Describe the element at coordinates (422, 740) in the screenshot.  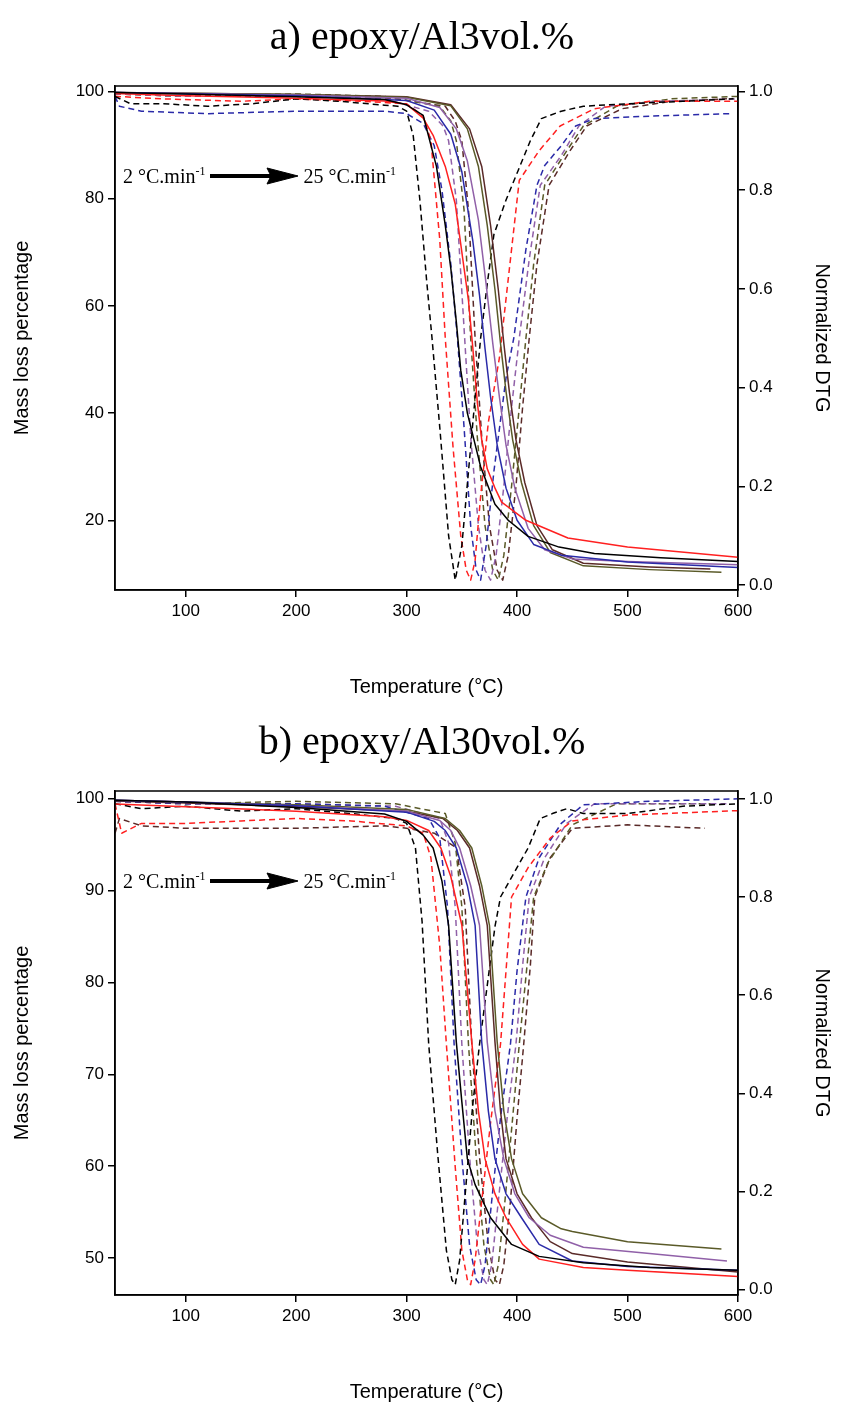
I see `chart-title: b) epoxy/Al30vol.%` at that location.